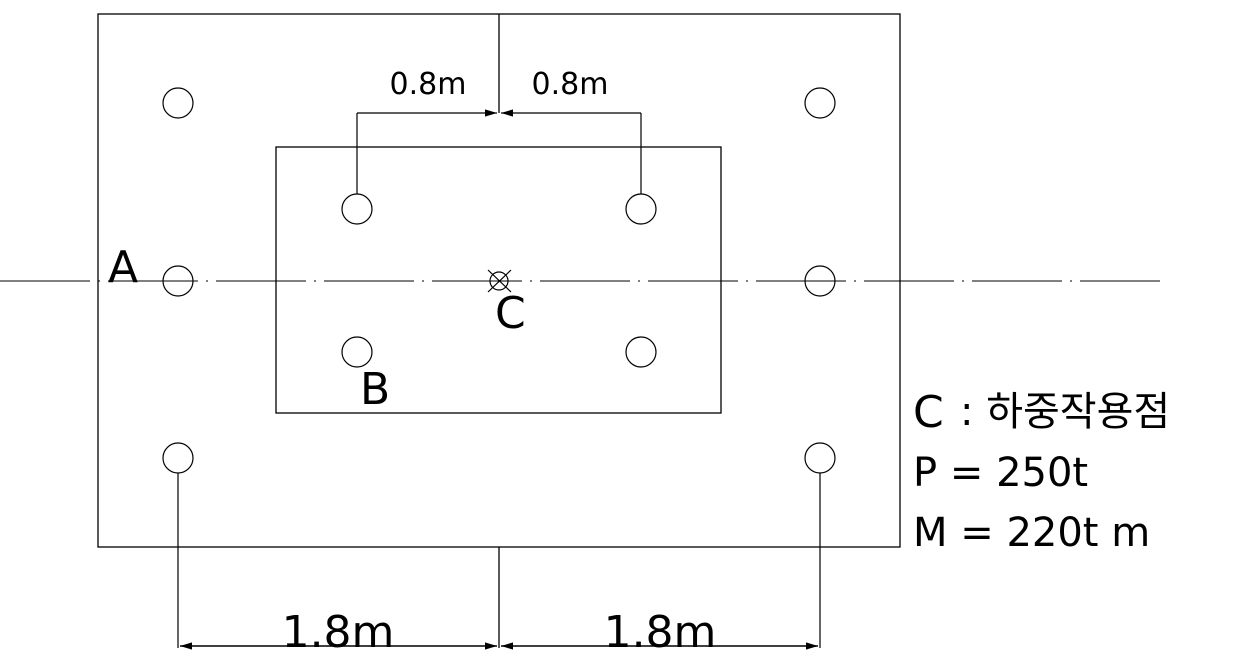 Image resolution: width=1235 pixels, height=671 pixels. I want to click on pile-outer-mid-left, so click(178, 281).